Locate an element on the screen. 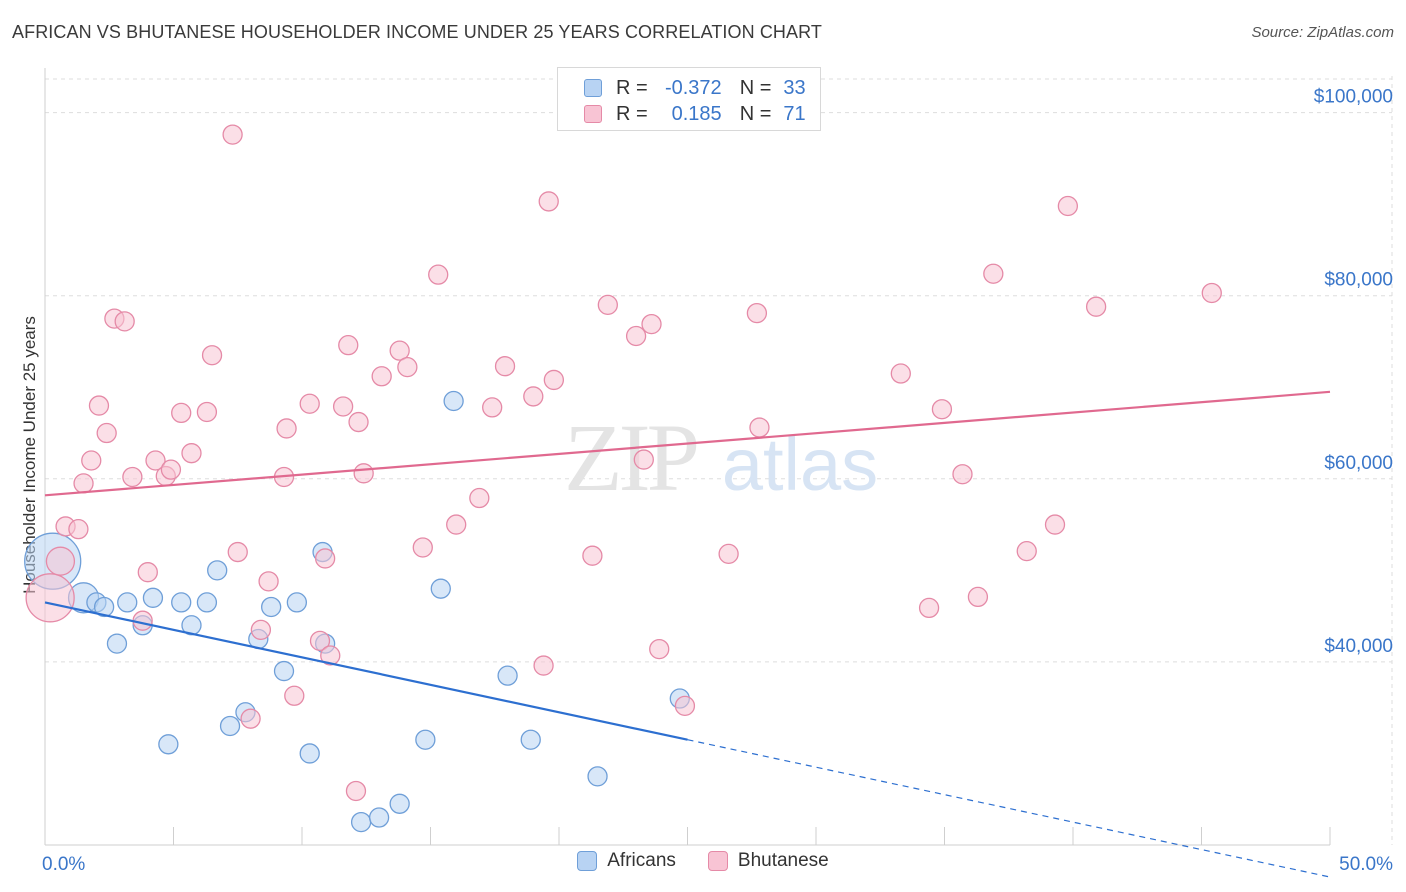 This screenshot has width=1406, height=892. legend-row-bhutanese: R = 0.185 N = 71 is located at coordinates (682, 114).